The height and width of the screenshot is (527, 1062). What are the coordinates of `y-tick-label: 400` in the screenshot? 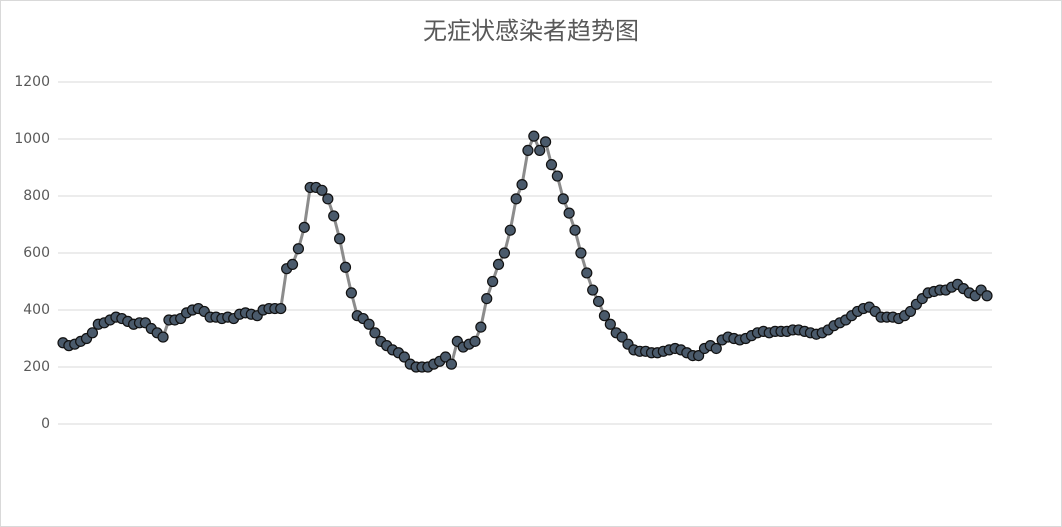 It's located at (36, 310).